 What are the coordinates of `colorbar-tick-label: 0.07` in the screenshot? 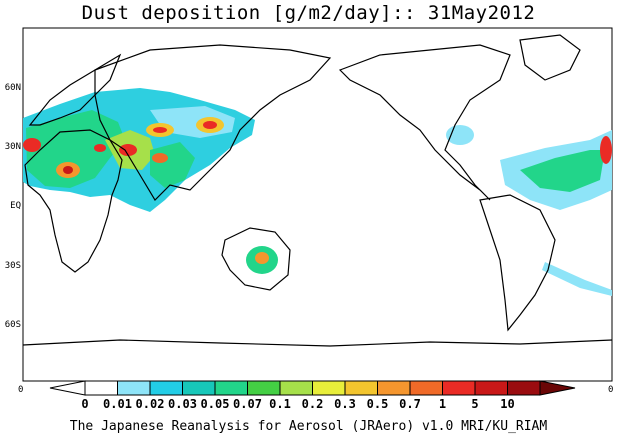 It's located at (247, 404).